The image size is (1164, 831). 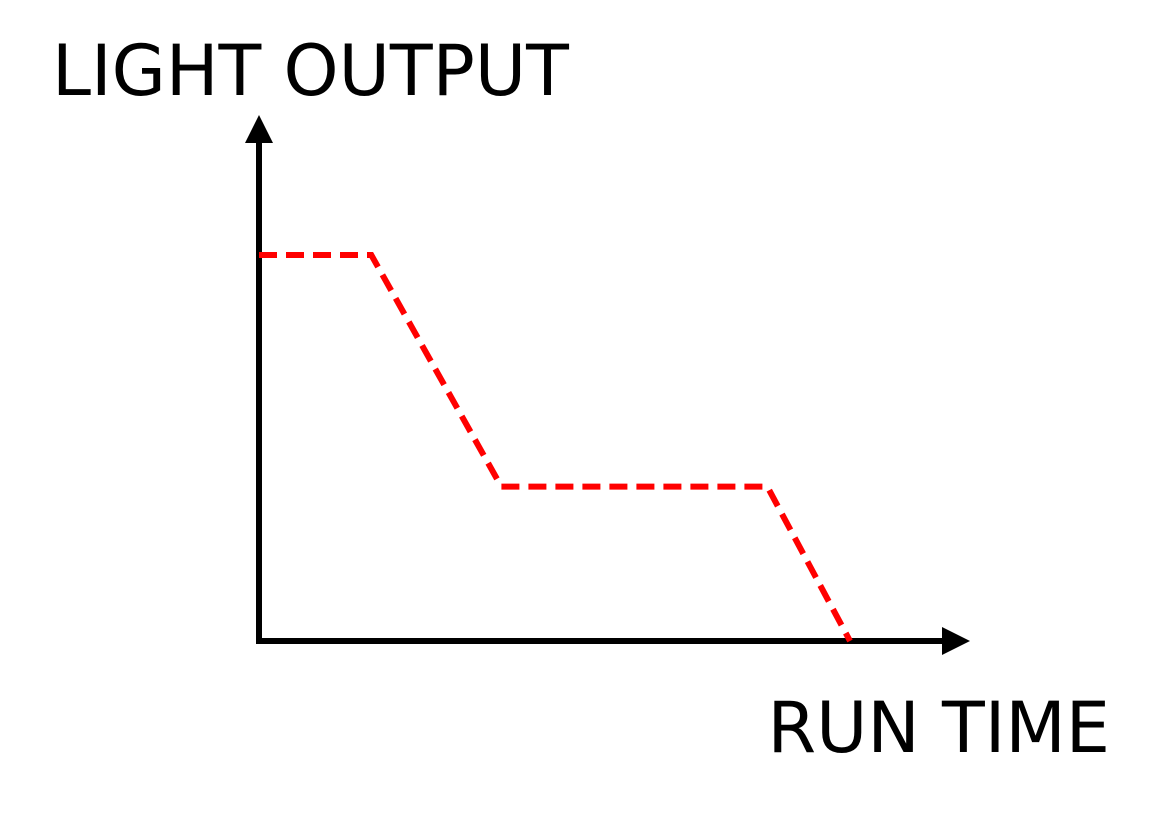 I want to click on y-axis-arrow-icon, so click(x=259, y=129).